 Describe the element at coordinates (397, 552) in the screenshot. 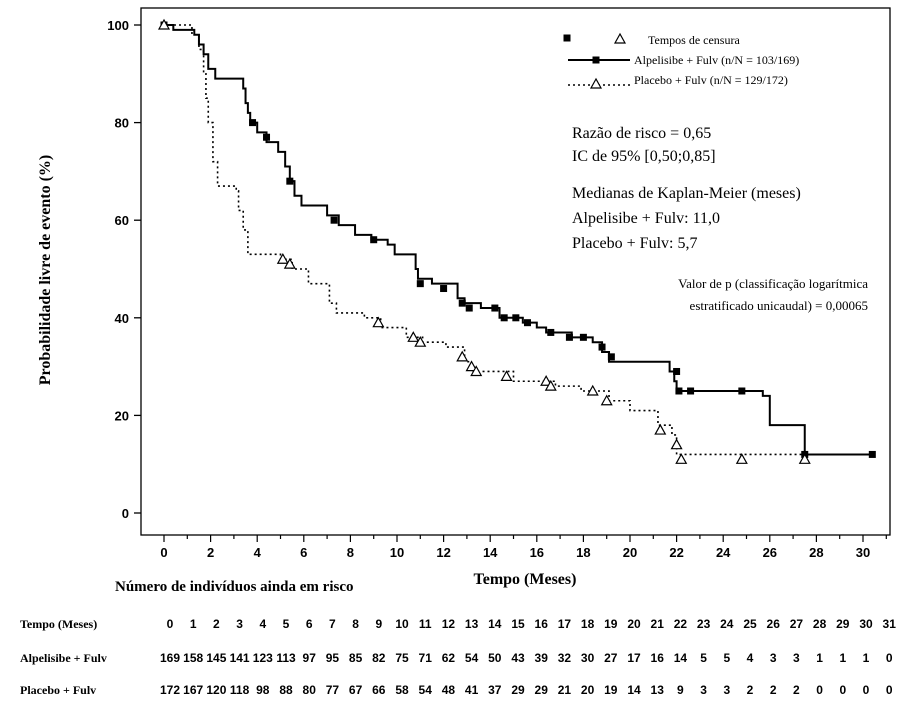

I see `x-tick-label: 10` at that location.